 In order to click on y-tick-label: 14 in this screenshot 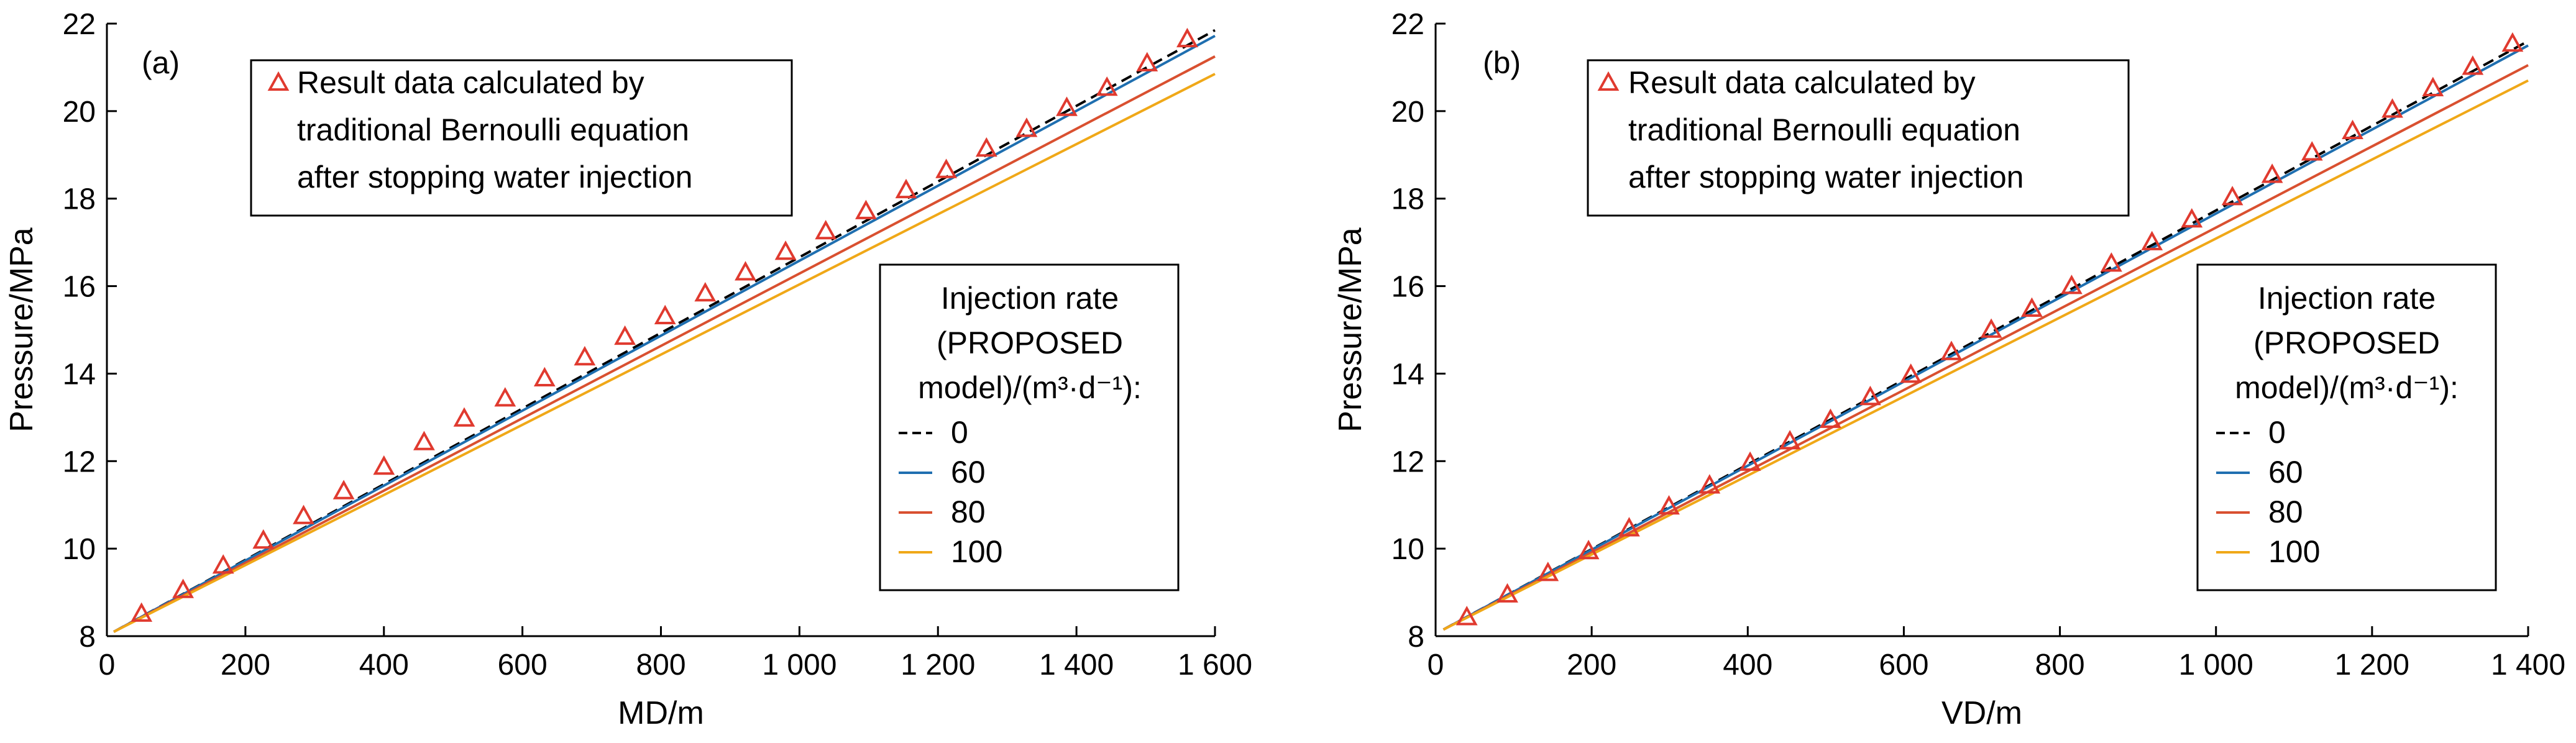, I will do `click(1407, 374)`.